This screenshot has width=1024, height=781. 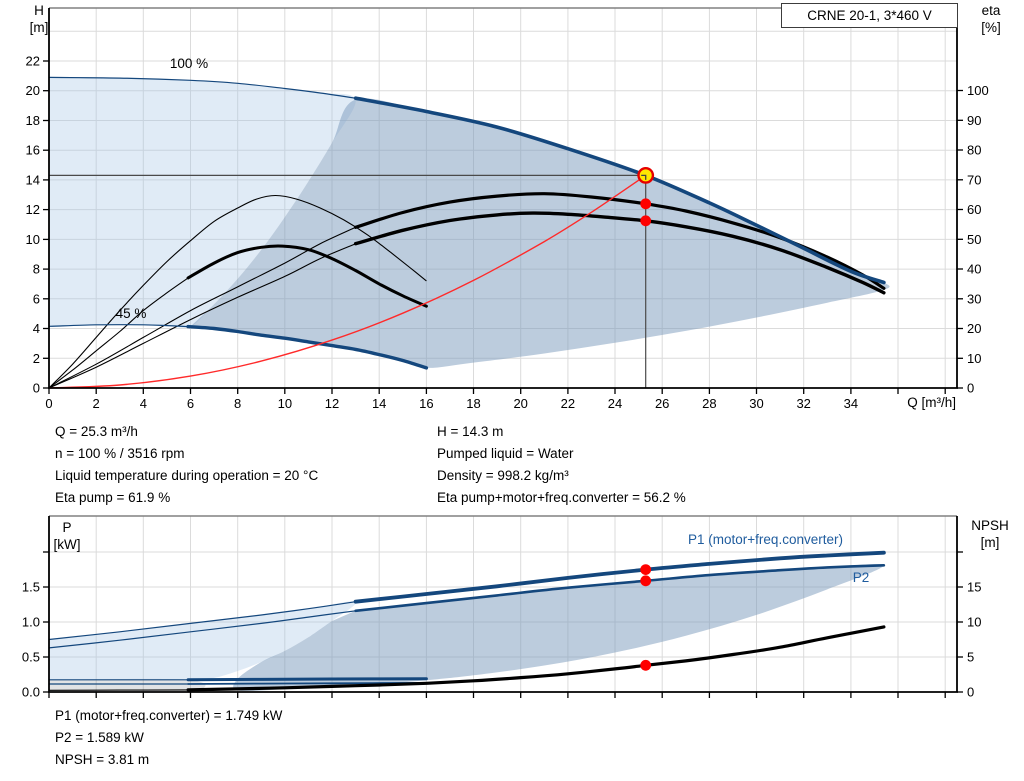 What do you see at coordinates (851, 403) in the screenshot?
I see `x-axis-tick-label: 34` at bounding box center [851, 403].